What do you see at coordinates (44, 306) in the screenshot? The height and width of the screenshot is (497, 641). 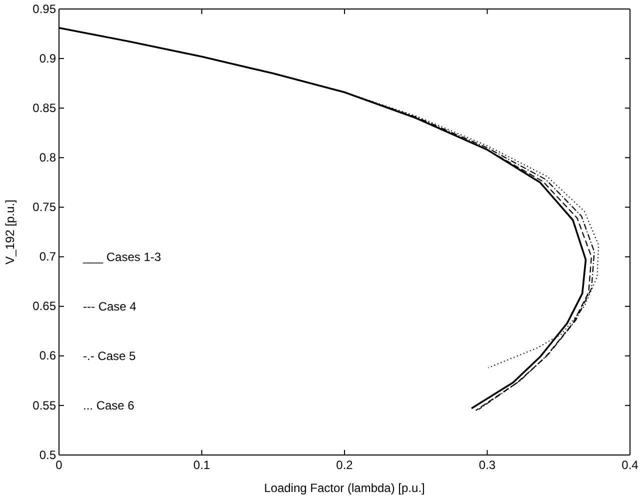 I see `y-tick-label: 0.65` at bounding box center [44, 306].